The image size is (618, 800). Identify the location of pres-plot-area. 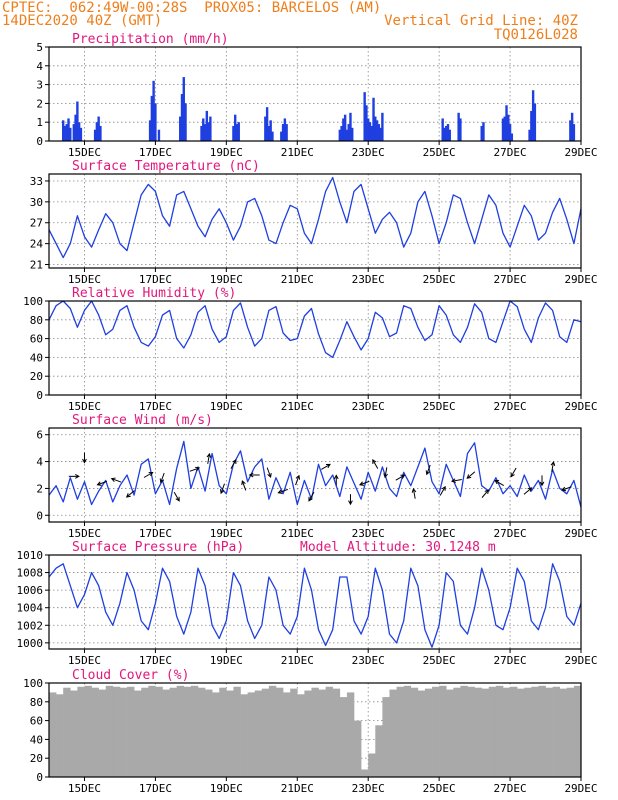
(315, 602).